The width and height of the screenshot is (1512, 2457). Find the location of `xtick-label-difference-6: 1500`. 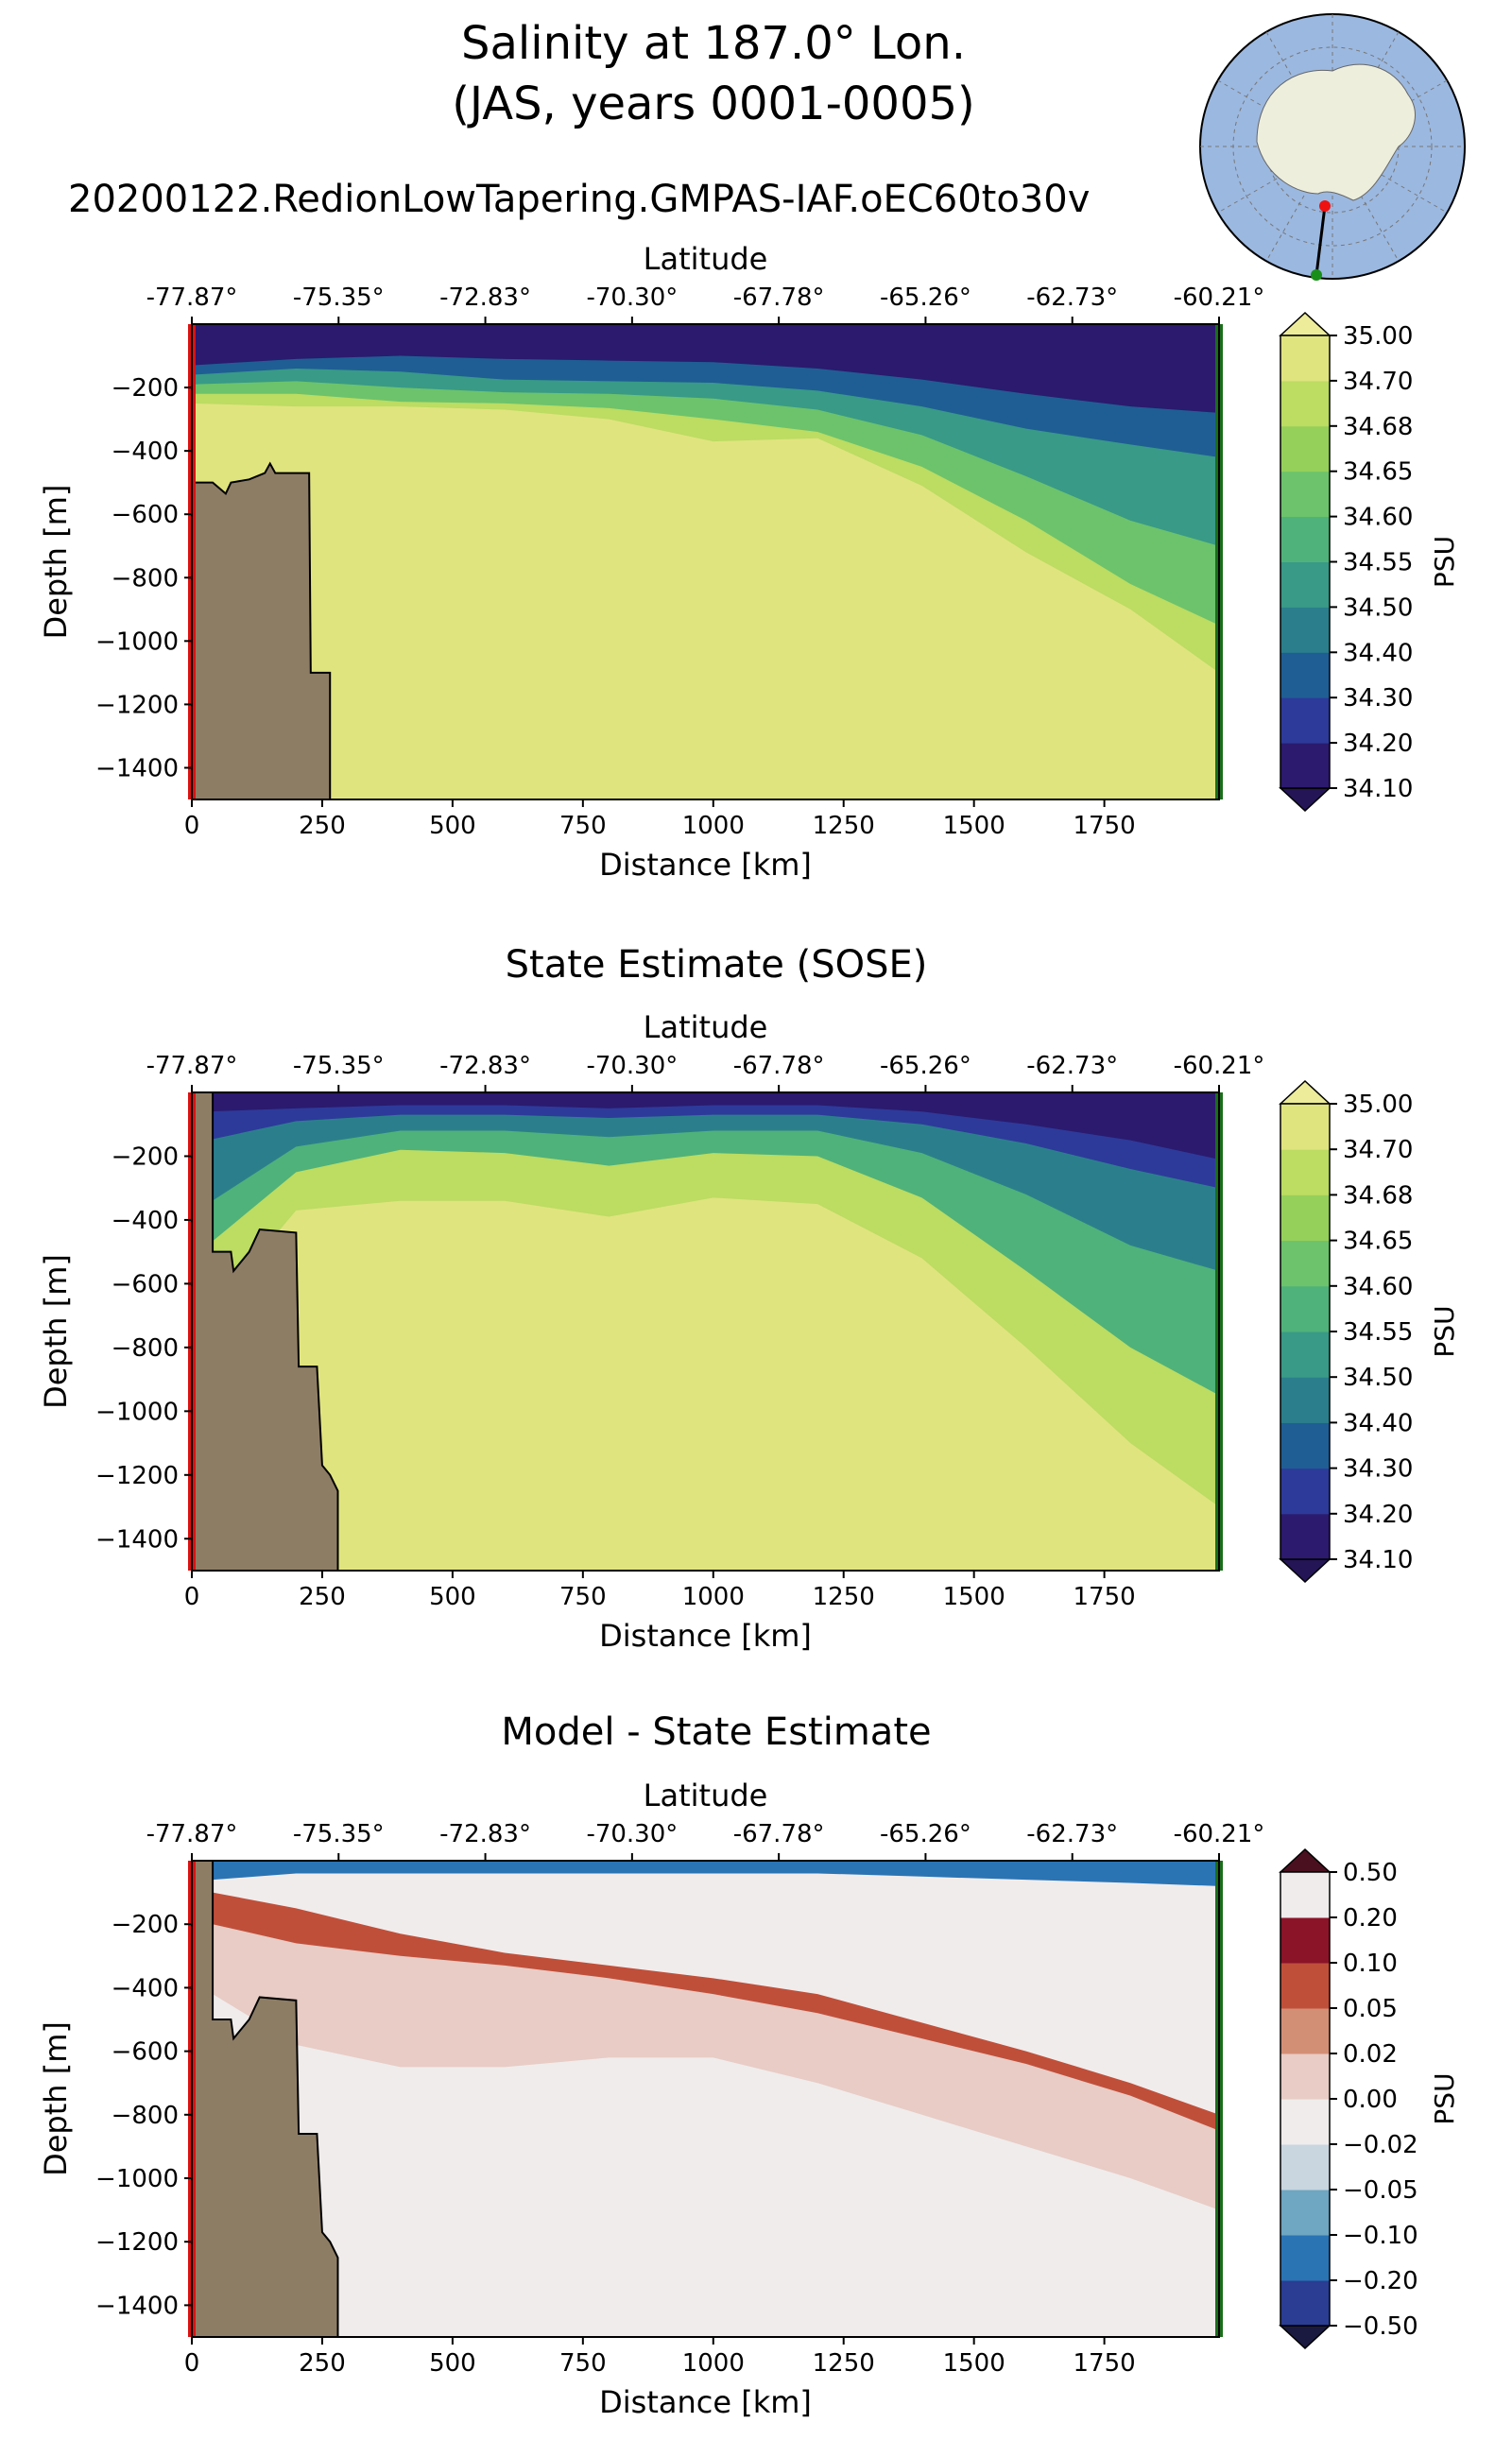

xtick-label-difference-6: 1500 is located at coordinates (974, 2363).